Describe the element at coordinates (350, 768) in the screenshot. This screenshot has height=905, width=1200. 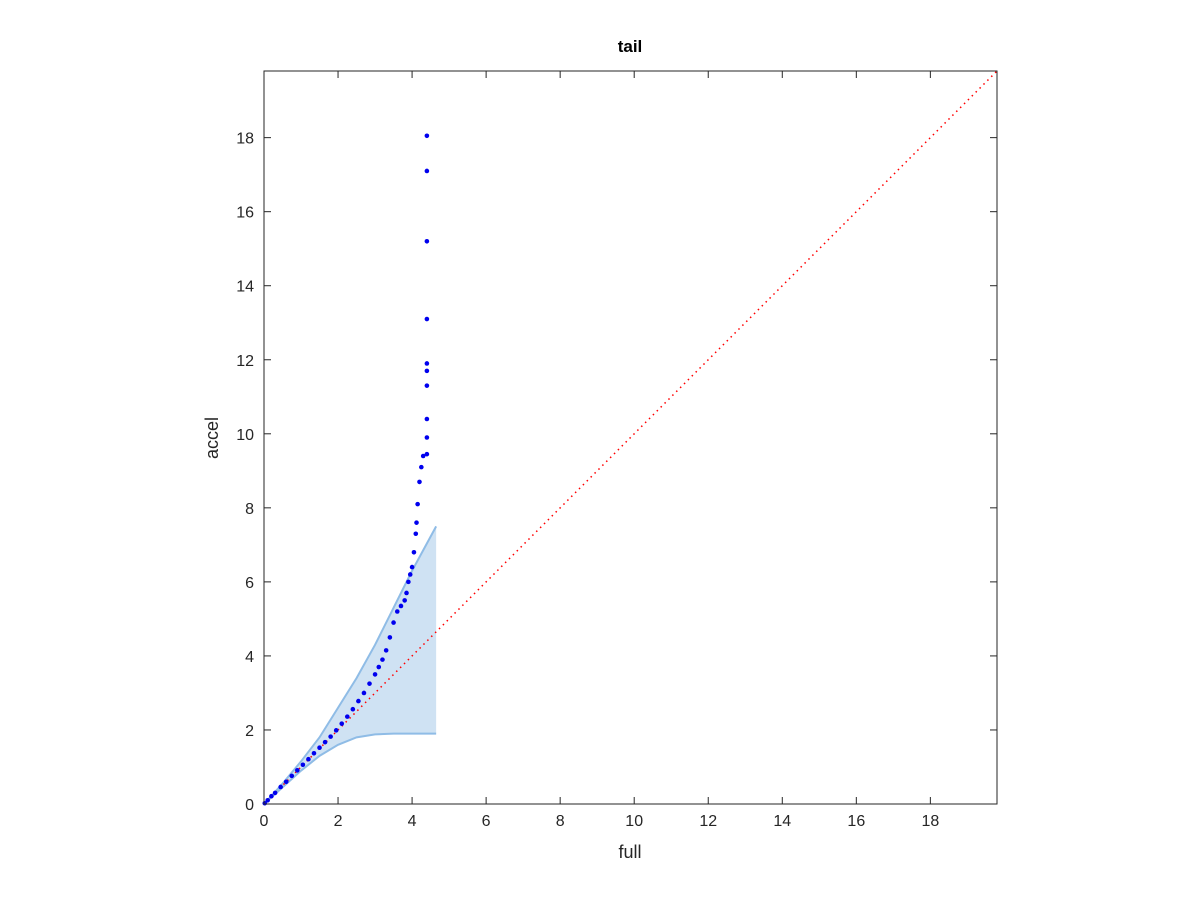
I see `band-lower-edge` at that location.